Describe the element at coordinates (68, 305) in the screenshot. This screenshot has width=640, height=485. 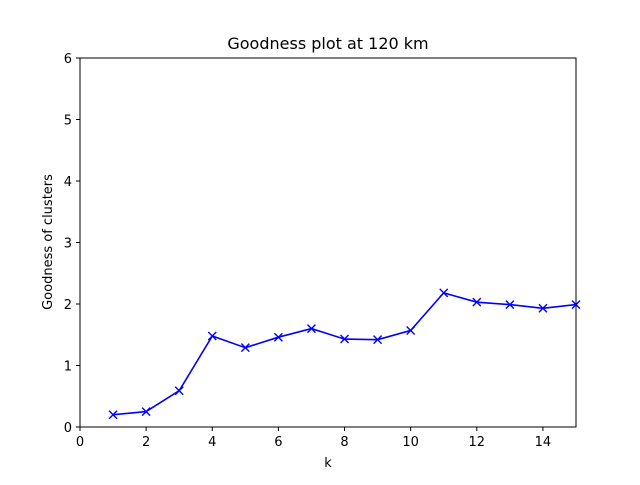
I see `y-tick-label: 2` at that location.